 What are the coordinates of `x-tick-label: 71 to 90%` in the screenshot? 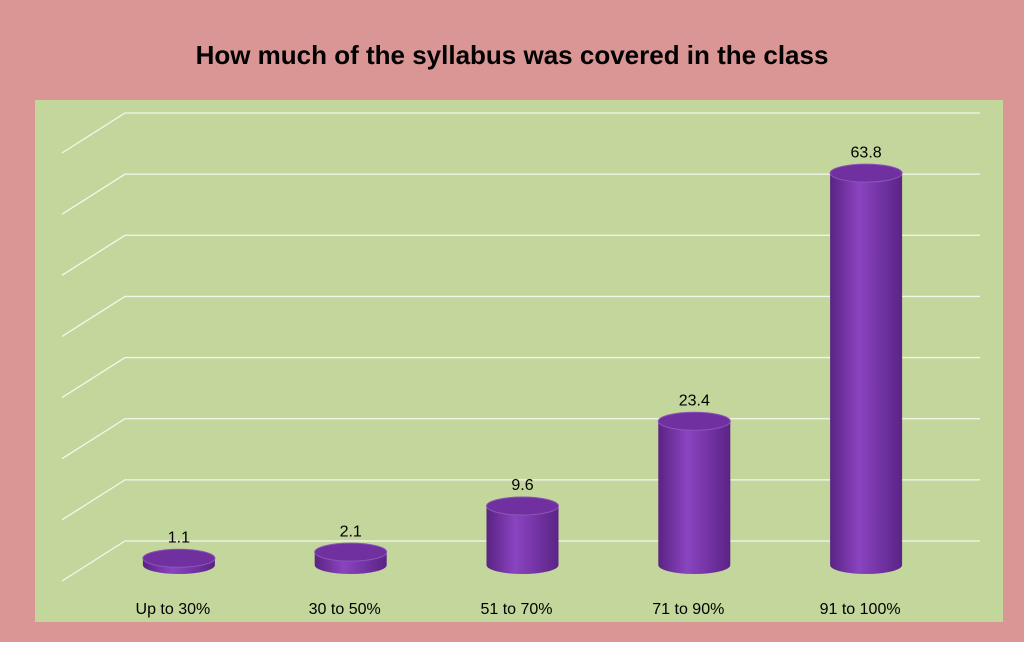 It's located at (688, 609).